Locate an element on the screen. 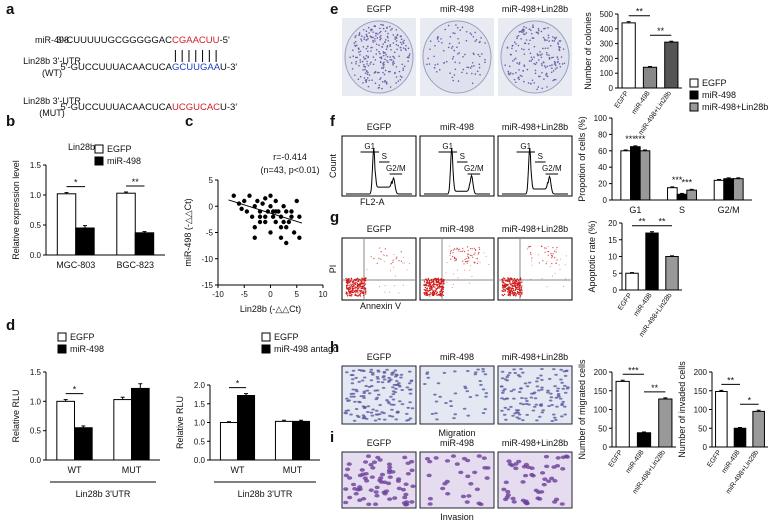  dish is located at coordinates (379, 57).